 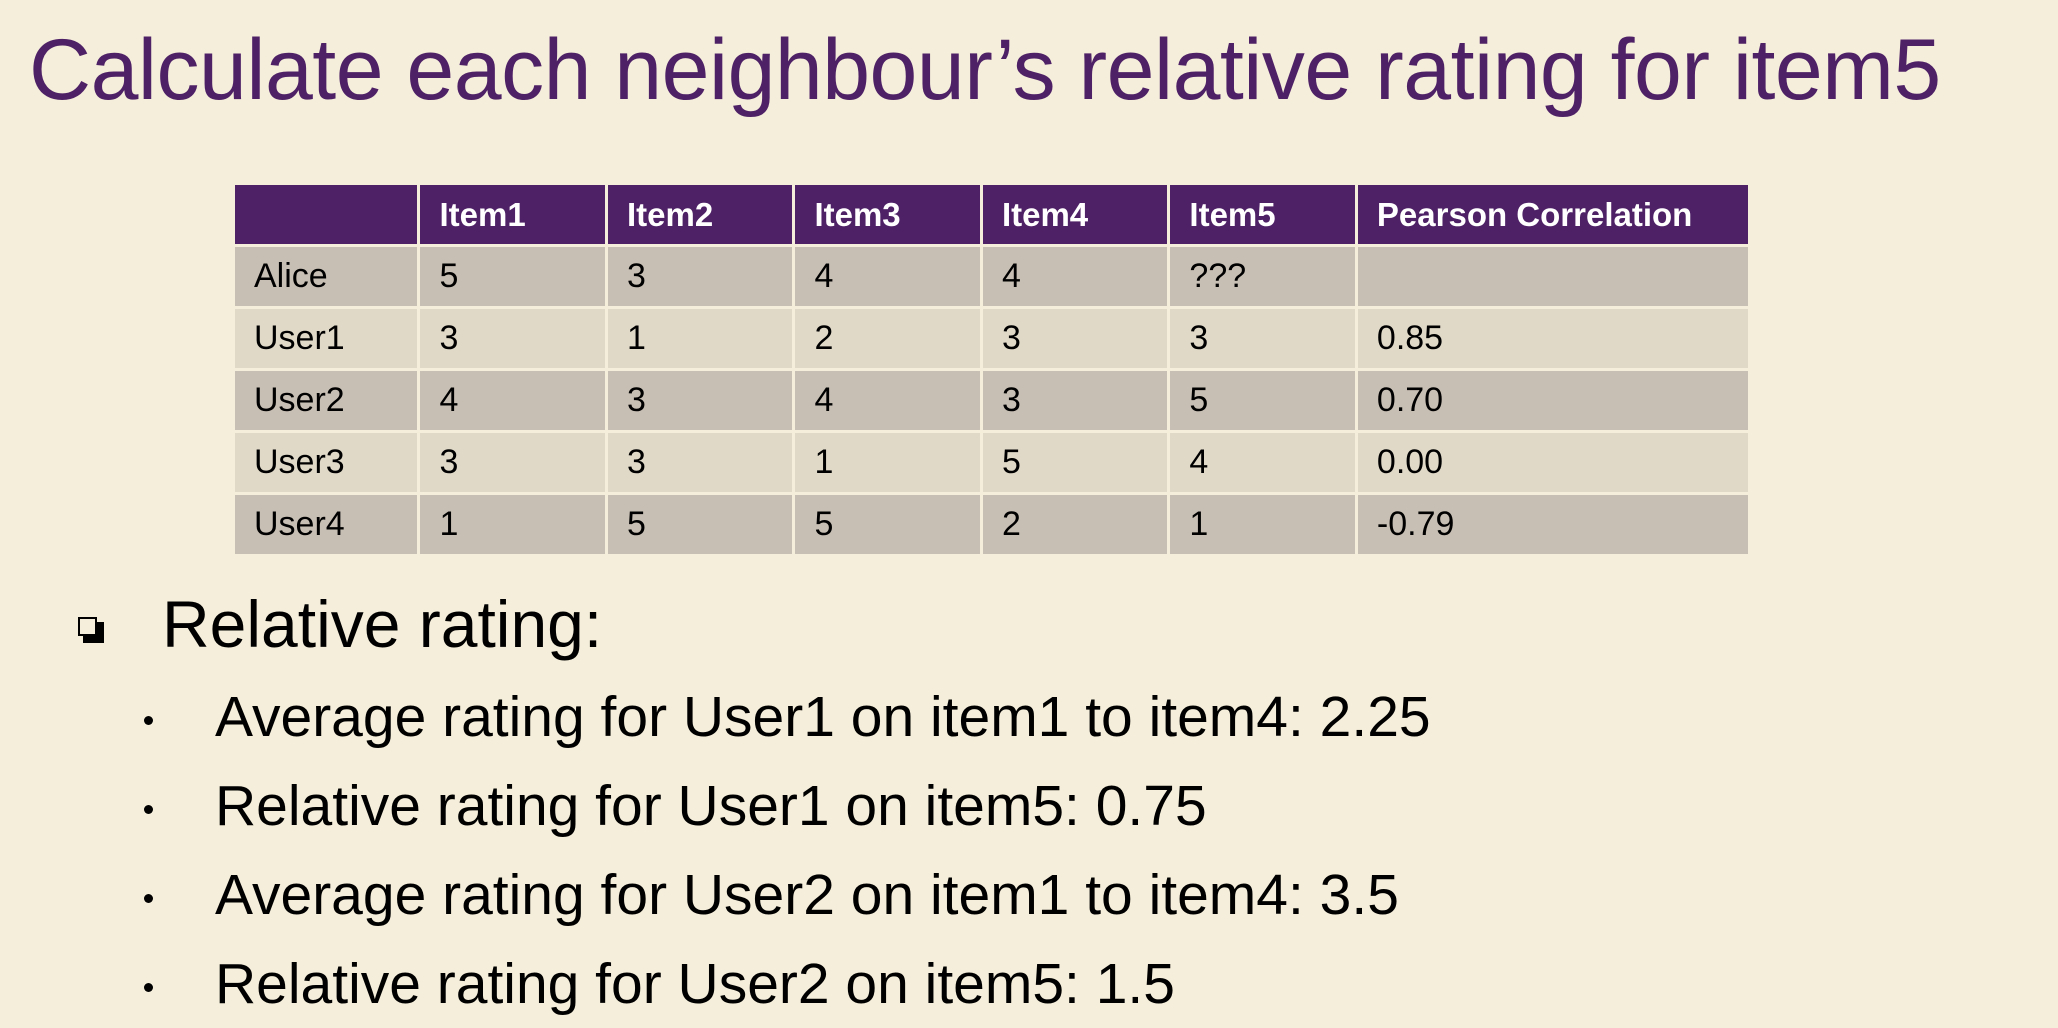 What do you see at coordinates (887, 214) in the screenshot?
I see `table-header-cell: Item3` at bounding box center [887, 214].